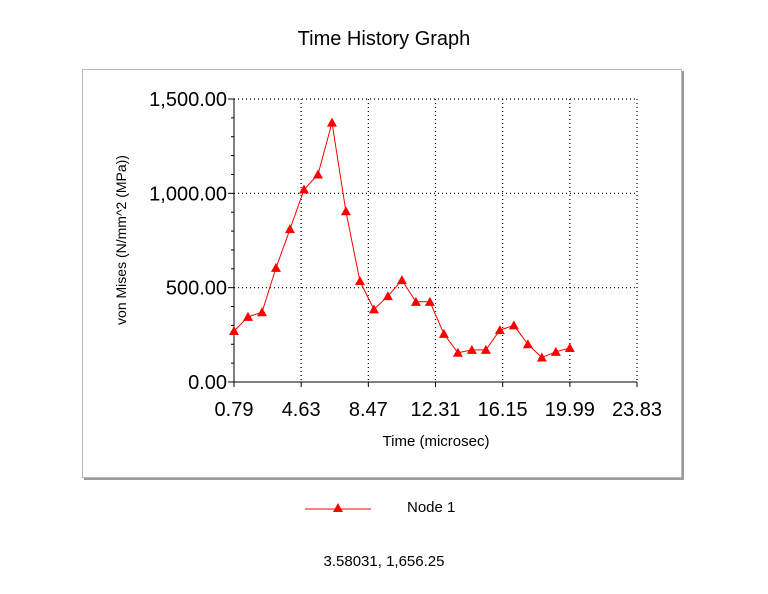 This screenshot has width=768, height=594. Describe the element at coordinates (503, 410) in the screenshot. I see `x-tick-label: 16.15` at that location.